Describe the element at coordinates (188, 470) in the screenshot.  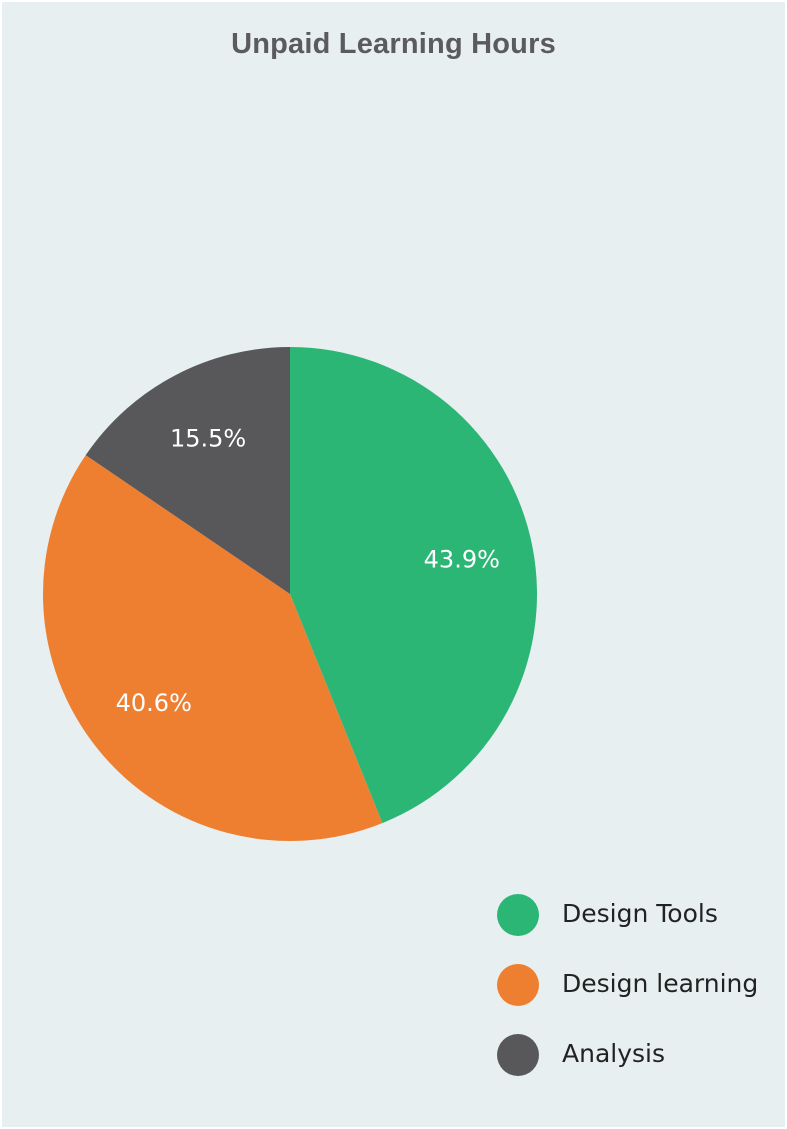
I see `pie-slice-analysis` at that location.